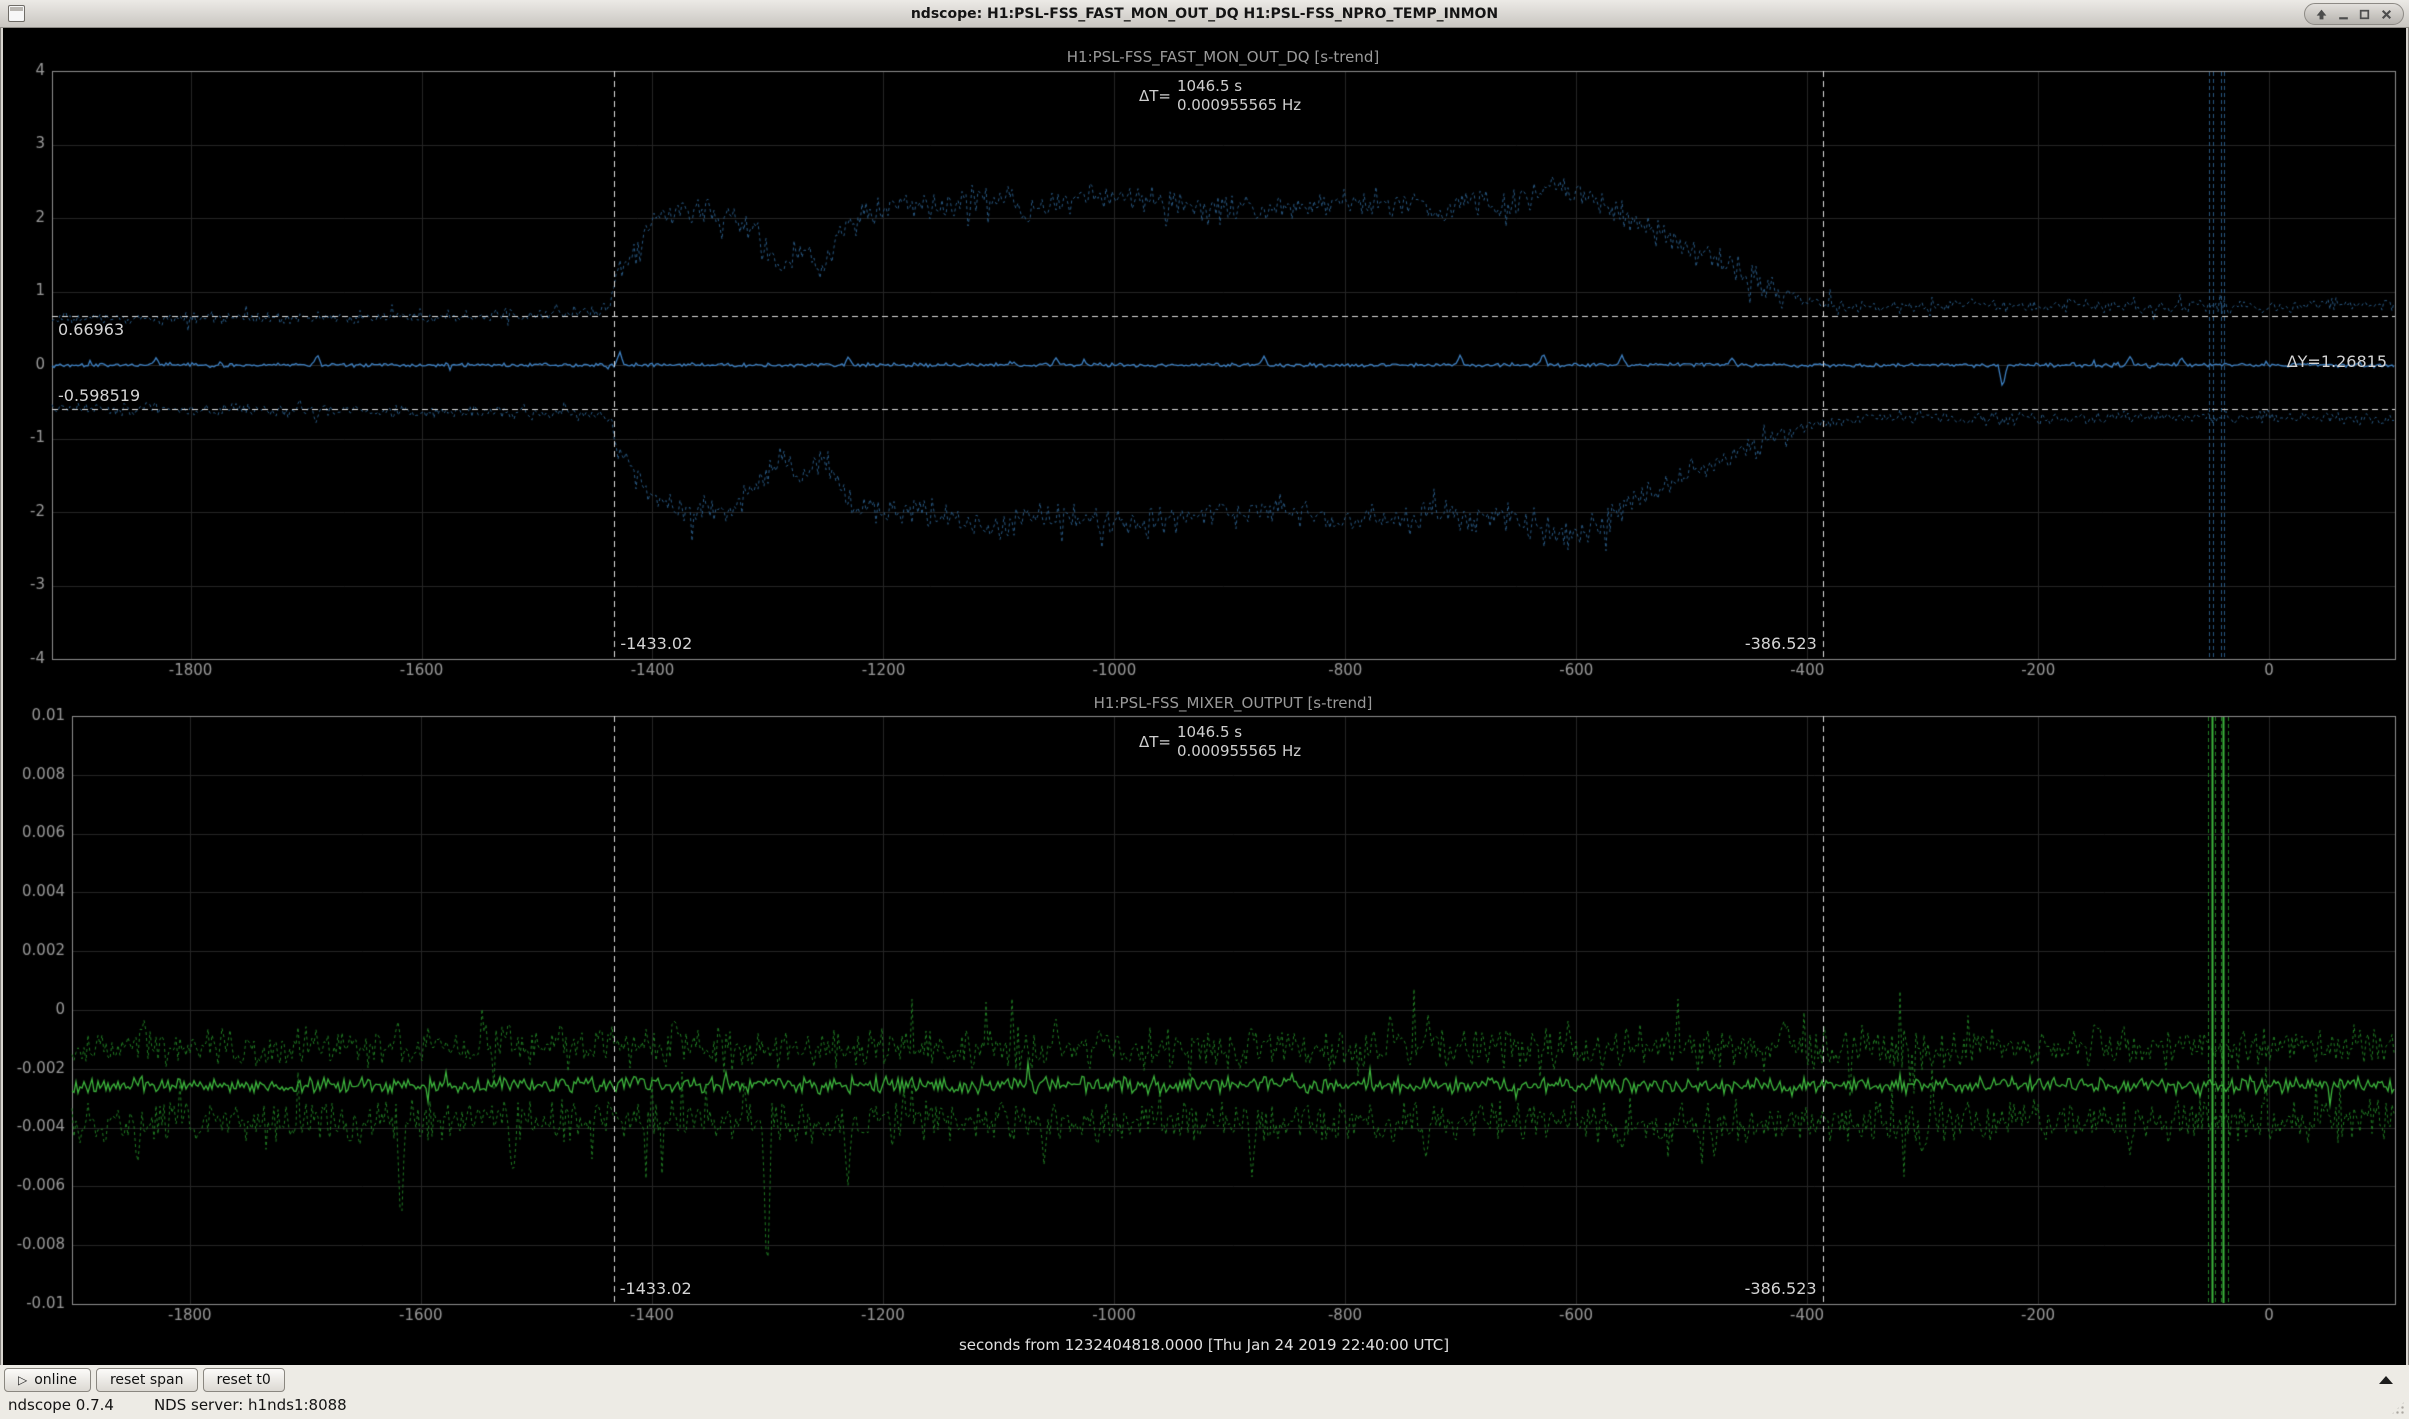 The width and height of the screenshot is (2409, 1419). I want to click on maximize-icon, so click(2365, 14).